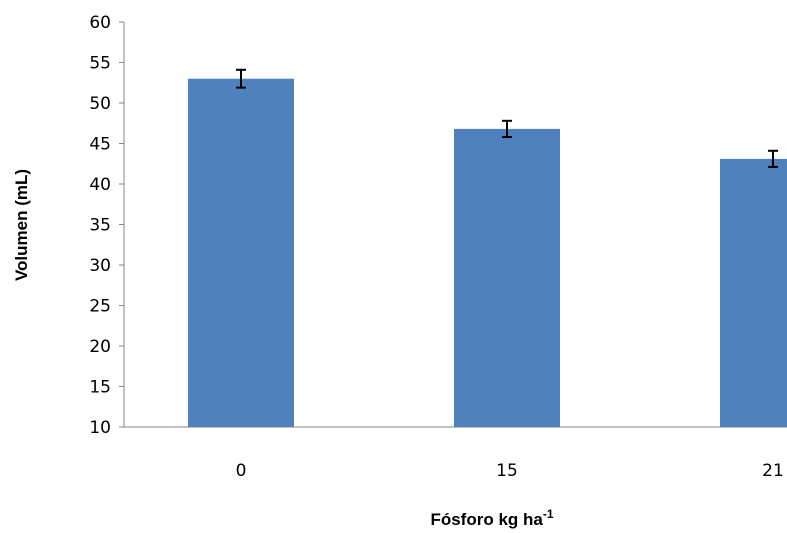 This screenshot has height=533, width=787. I want to click on x-axis-title: Fósforo kg ha-1, so click(491, 518).